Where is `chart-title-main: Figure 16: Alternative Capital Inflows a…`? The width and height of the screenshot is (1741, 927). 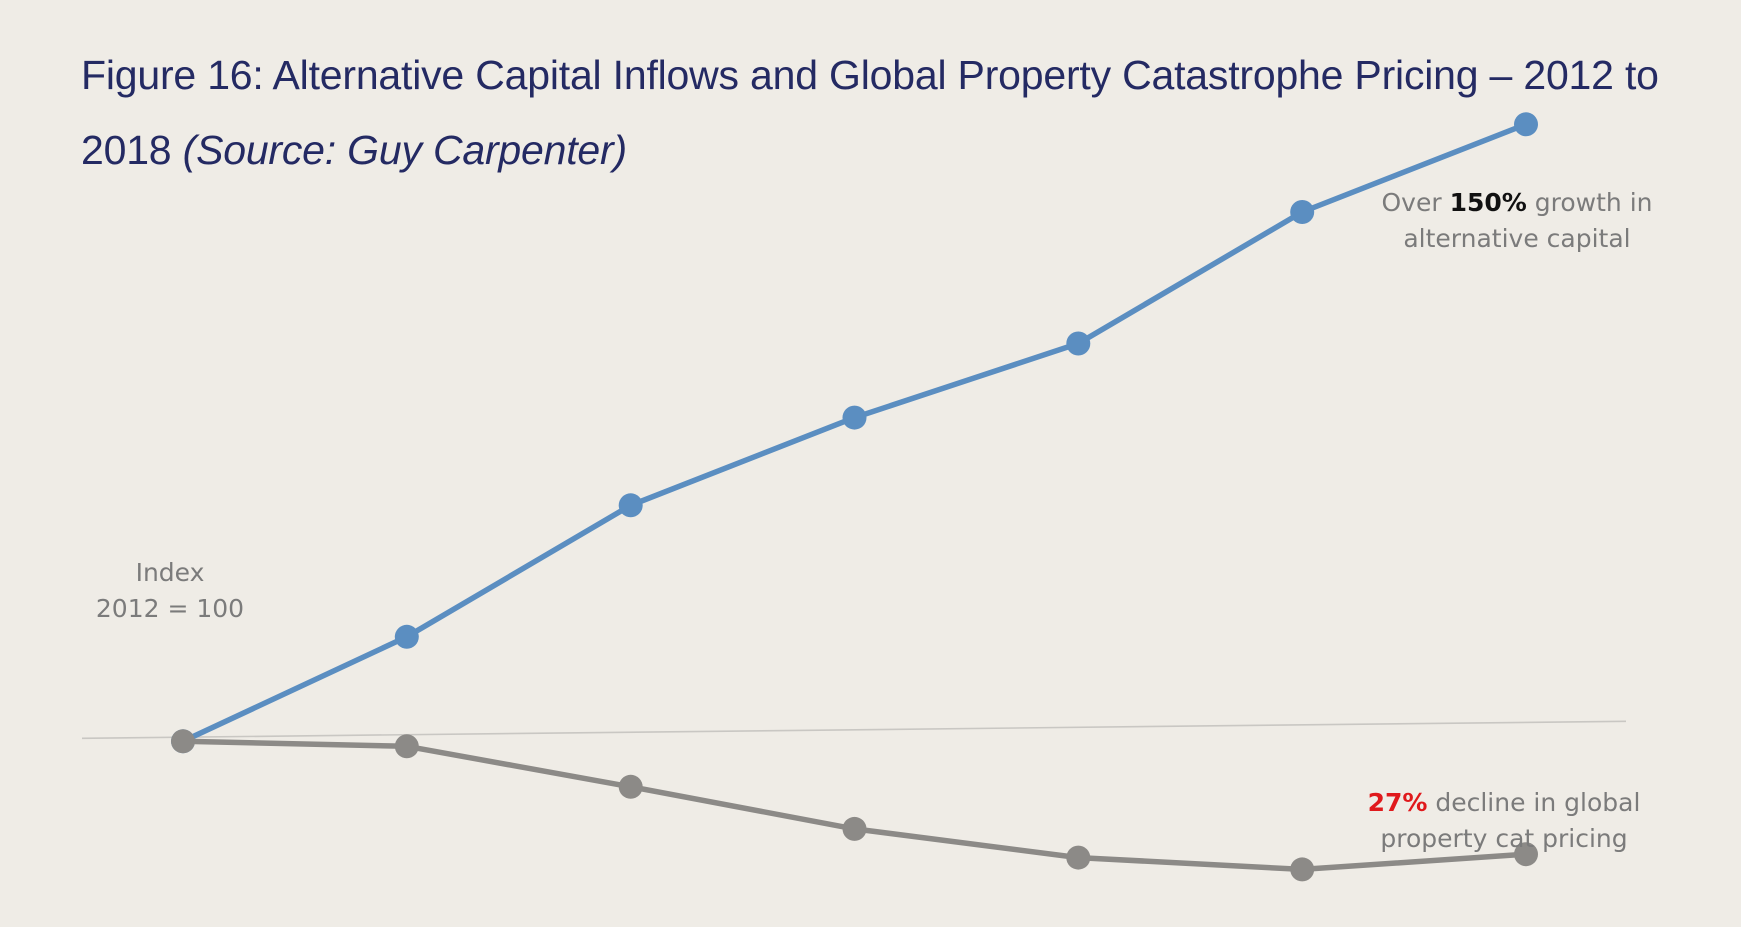 chart-title-main: Figure 16: Alternative Capital Inflows a… is located at coordinates (870, 112).